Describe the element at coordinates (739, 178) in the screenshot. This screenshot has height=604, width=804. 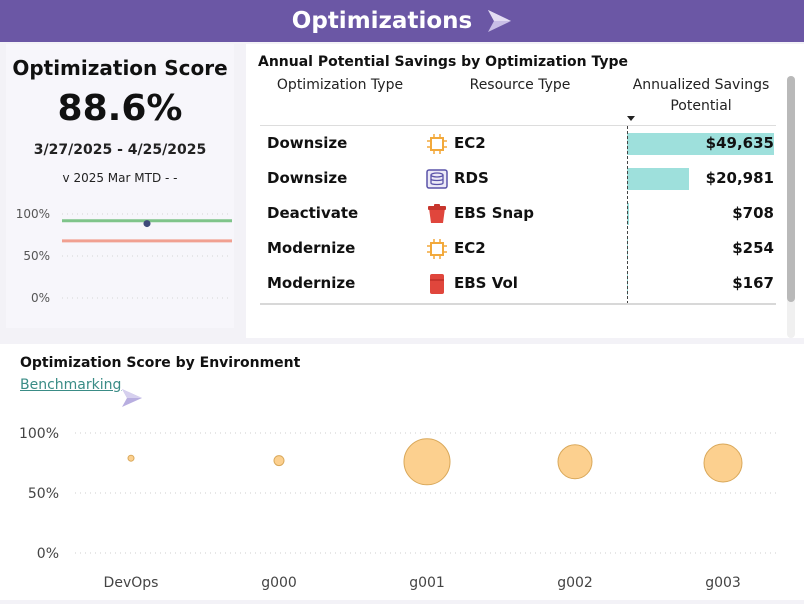
I see `savings-value-cell: $20,981` at that location.